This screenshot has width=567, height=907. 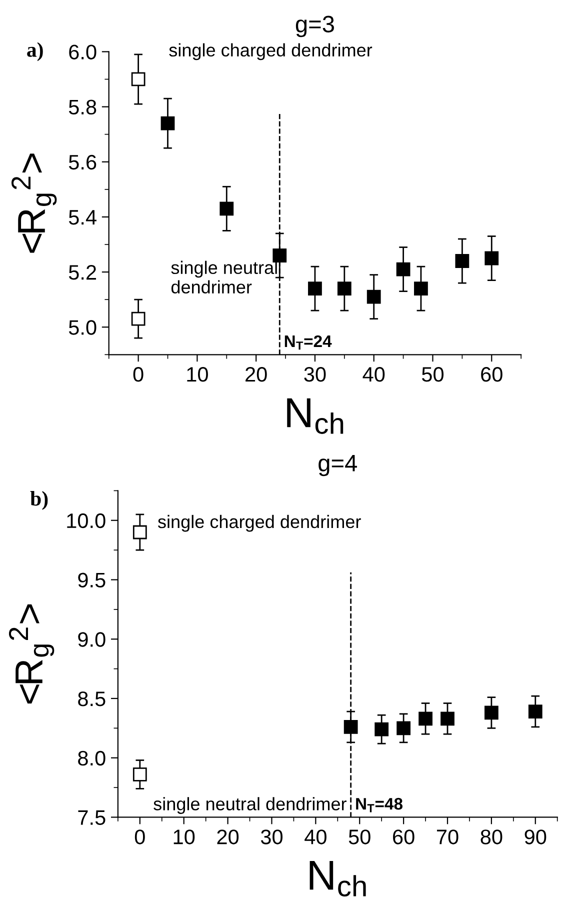 What do you see at coordinates (315, 27) in the screenshot?
I see `chart-title: g=3` at bounding box center [315, 27].